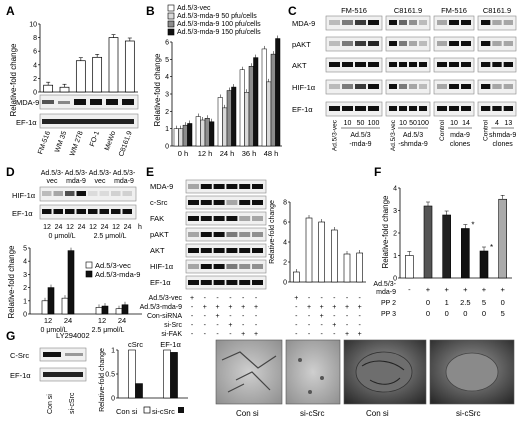  I want to click on blot-label: HIF-1α, so click(162, 266).